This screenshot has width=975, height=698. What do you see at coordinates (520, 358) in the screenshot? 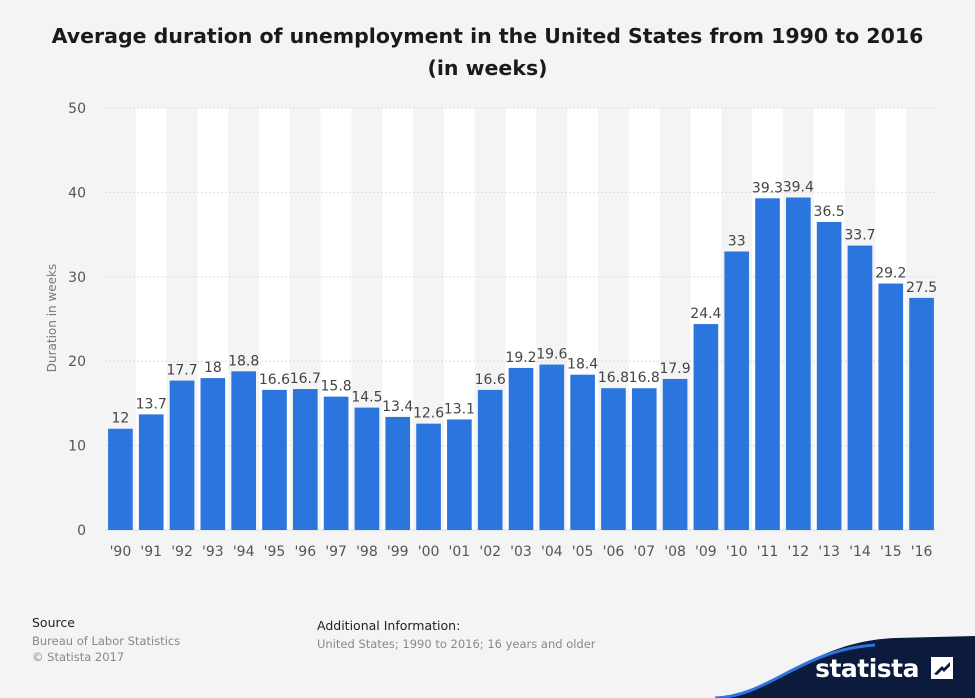
I see `value-label: 19.2` at bounding box center [520, 358].